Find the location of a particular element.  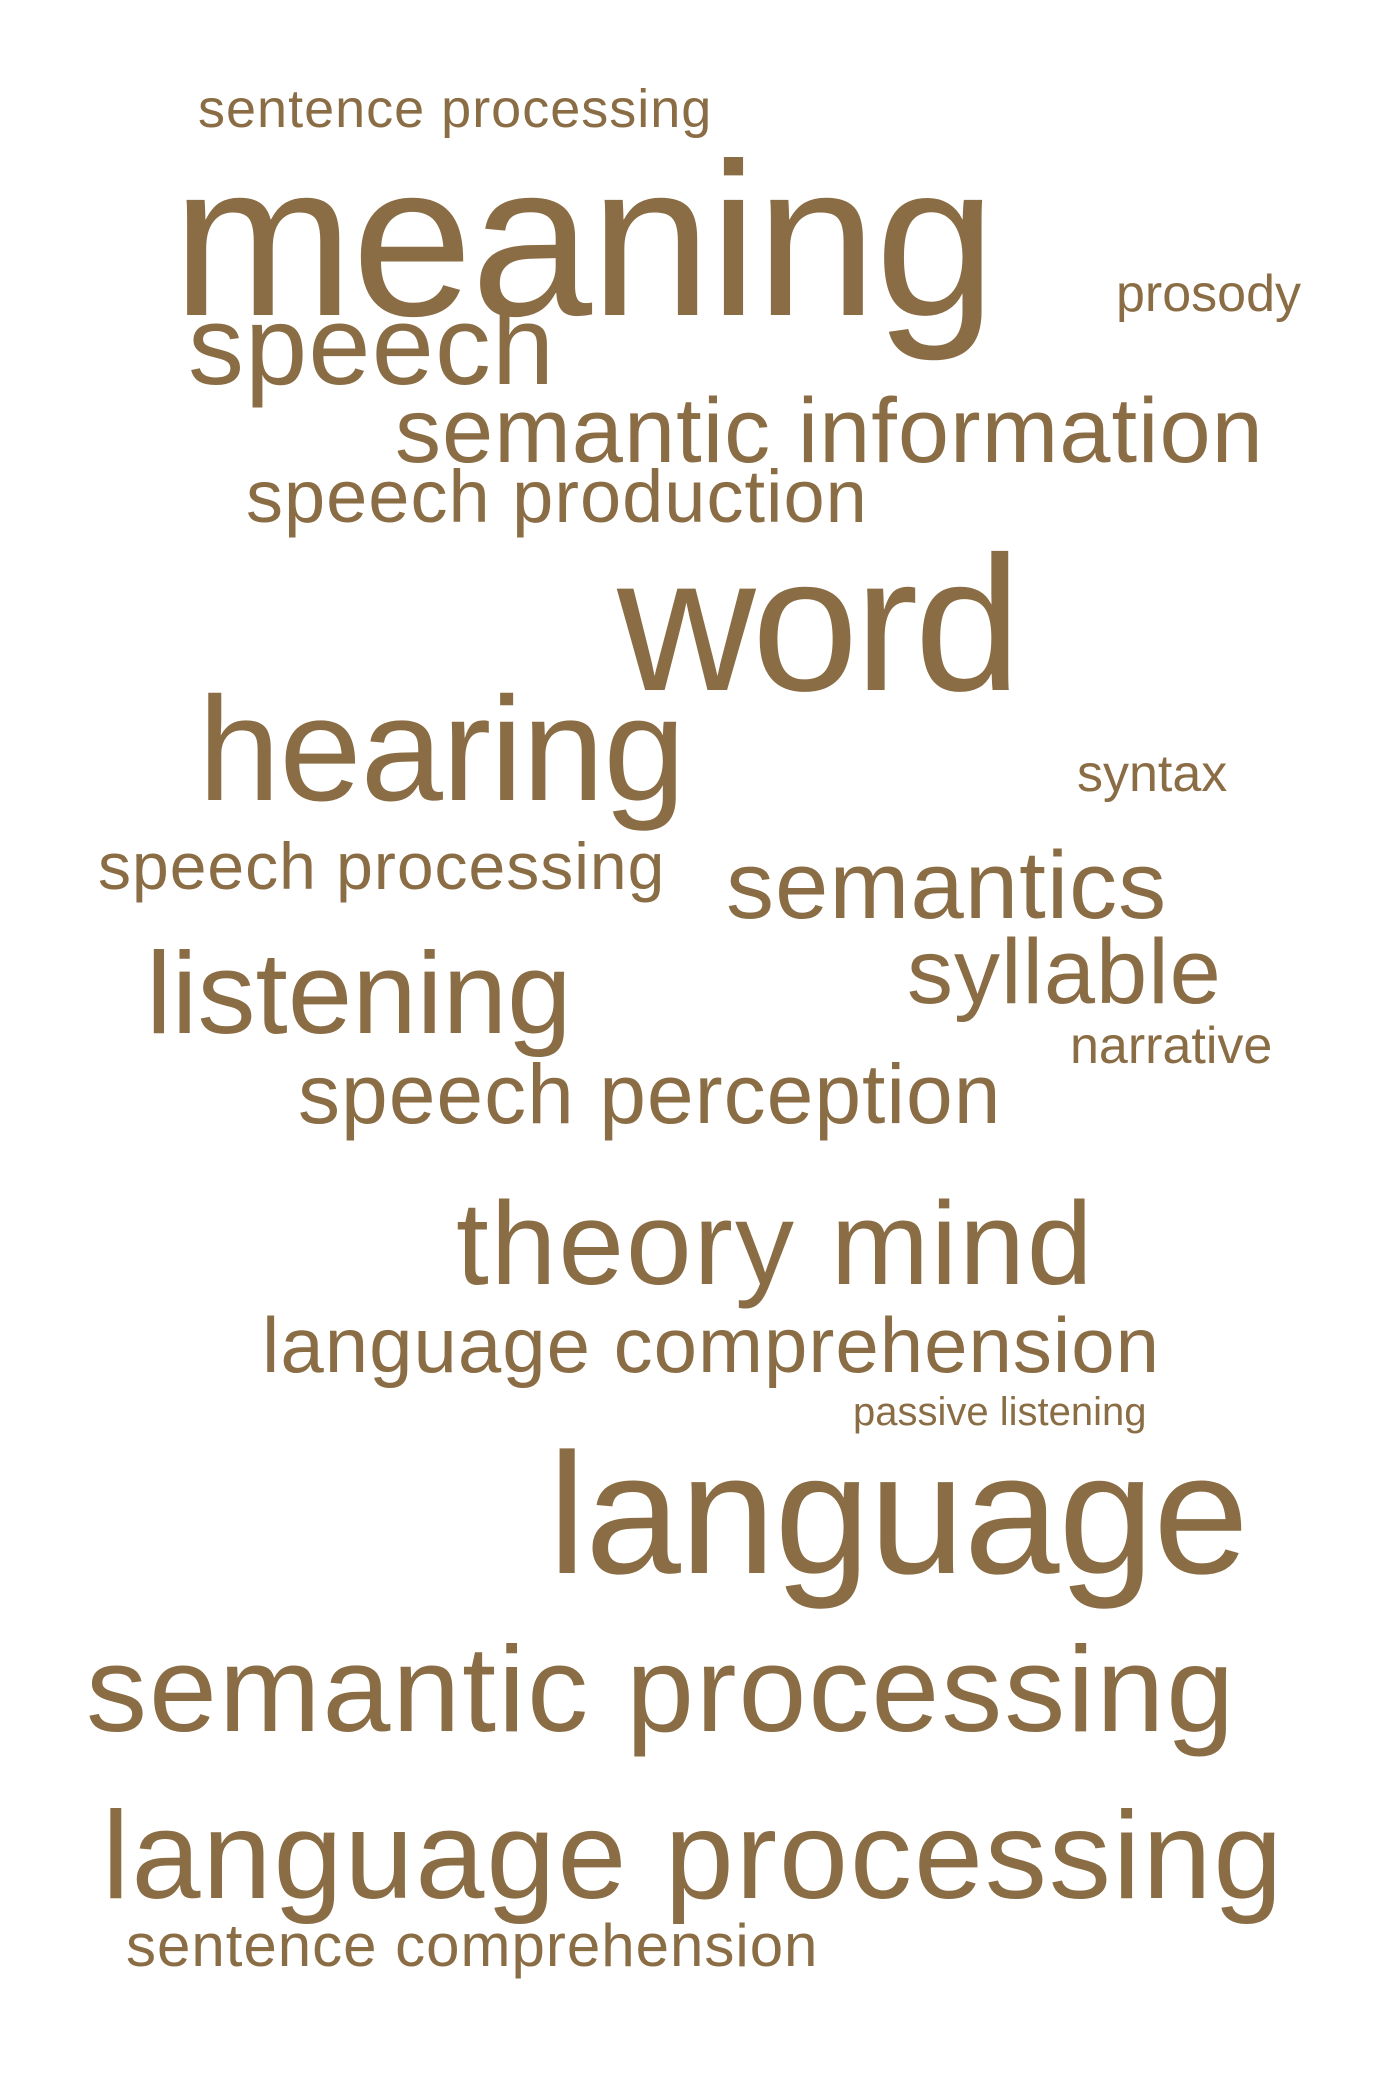

word-speech-processing: speech processing is located at coordinates (382, 866).